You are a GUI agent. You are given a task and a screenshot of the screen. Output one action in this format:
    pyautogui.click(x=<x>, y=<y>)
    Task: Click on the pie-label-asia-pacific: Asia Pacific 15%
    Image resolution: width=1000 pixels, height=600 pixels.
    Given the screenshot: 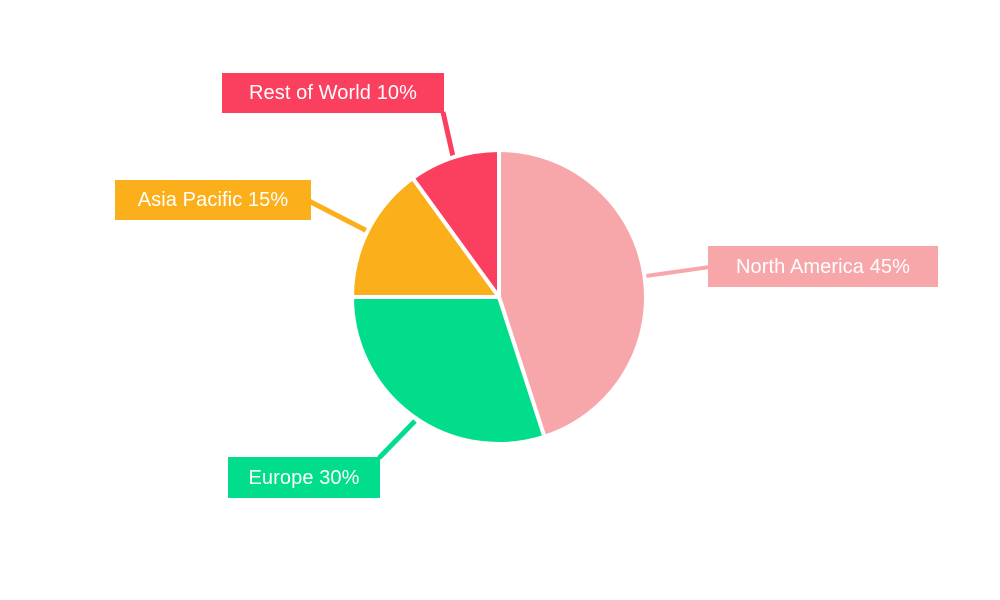 What is the action you would take?
    pyautogui.click(x=213, y=200)
    